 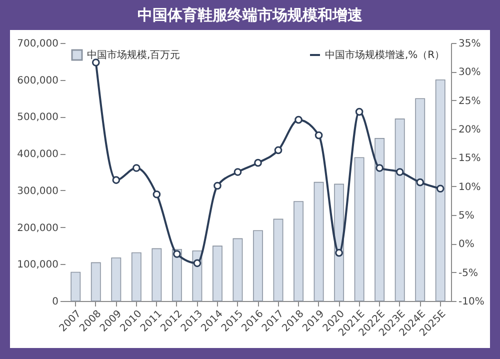 What do you see at coordinates (55, 302) in the screenshot?
I see `y-tick-label: 0` at bounding box center [55, 302].